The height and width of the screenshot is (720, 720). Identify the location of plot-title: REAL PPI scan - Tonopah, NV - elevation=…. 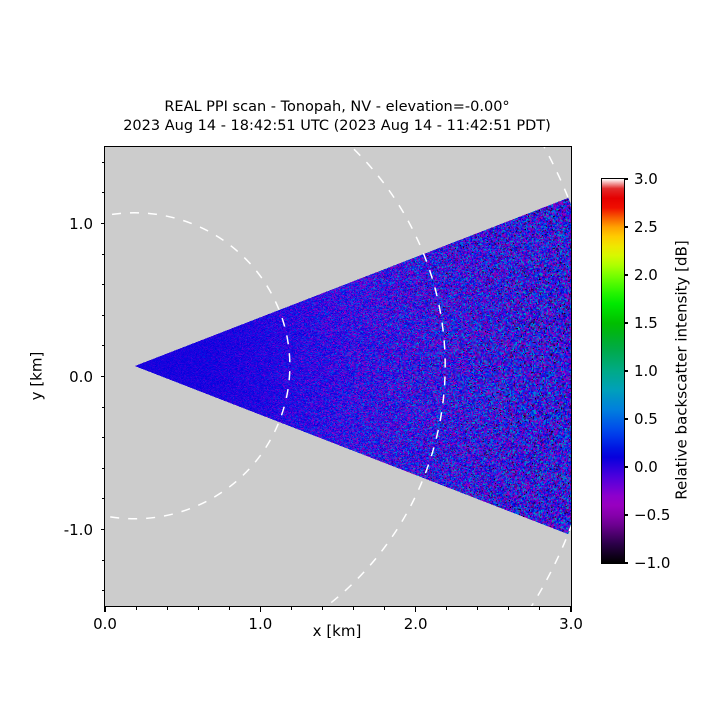
(337, 117).